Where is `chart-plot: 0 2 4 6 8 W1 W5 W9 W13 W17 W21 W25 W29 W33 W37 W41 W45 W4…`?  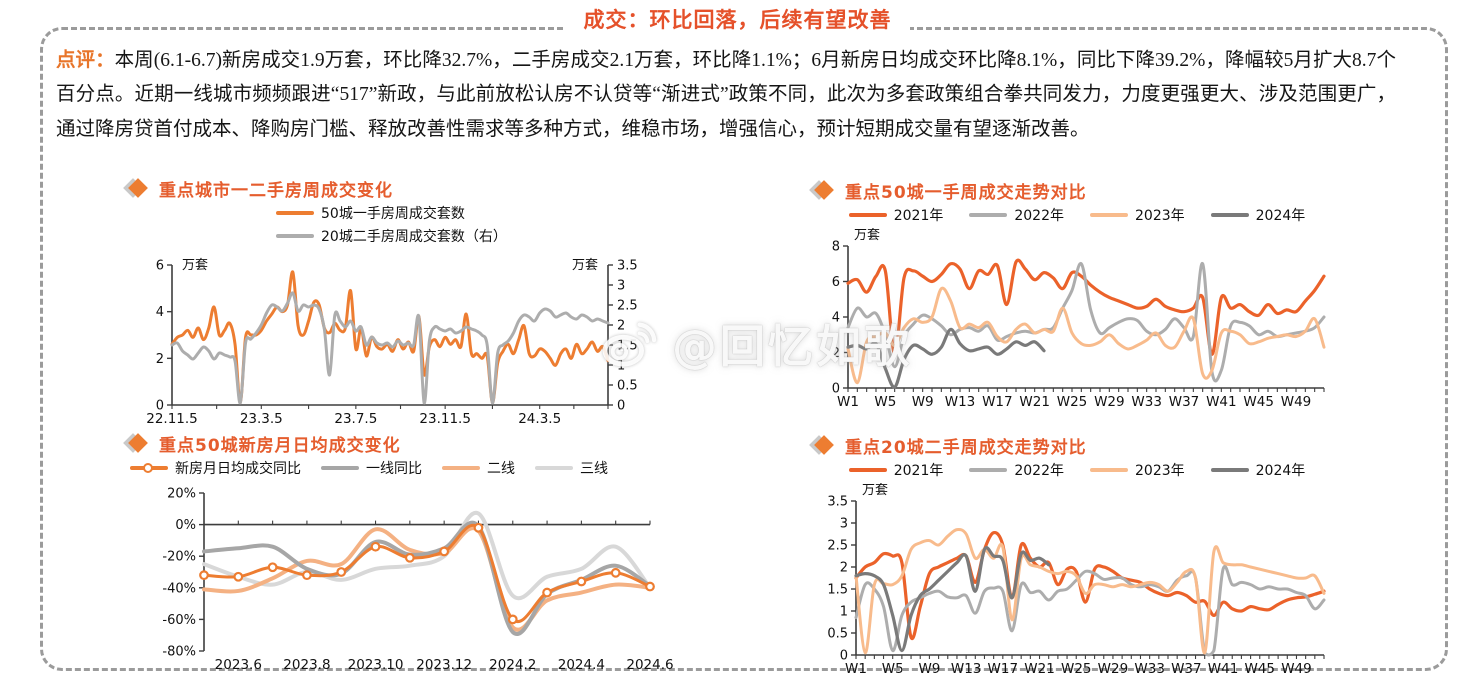
chart-plot: 0 2 4 6 8 W1 W5 W9 W13 W17 W21 W25 W29 W33 W37 W41 W45 W4… is located at coordinates (1077, 320).